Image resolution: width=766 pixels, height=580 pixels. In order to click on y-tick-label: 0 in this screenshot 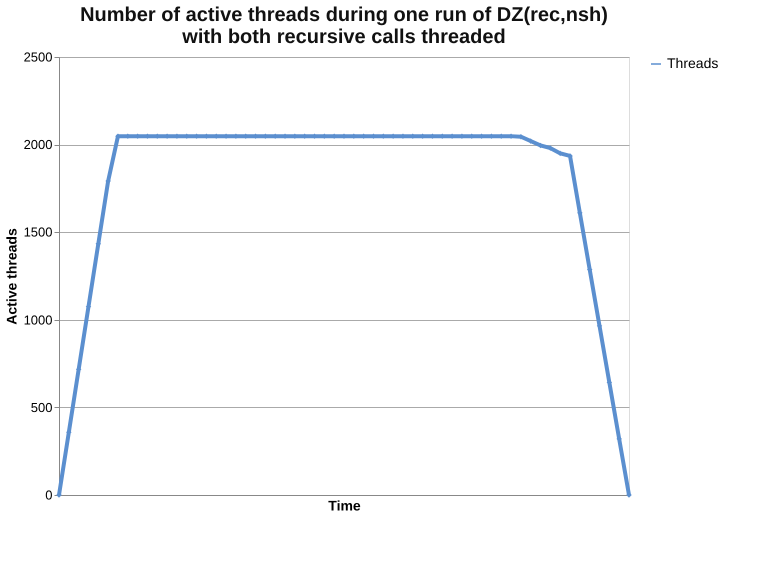, I will do `click(48, 495)`.